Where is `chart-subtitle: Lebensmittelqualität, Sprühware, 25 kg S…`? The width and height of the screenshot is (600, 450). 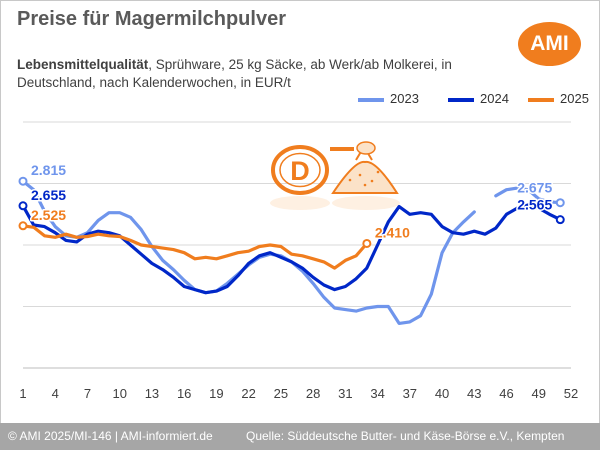
chart-subtitle: Lebensmittelqualität, Sprühware, 25 kg S… is located at coordinates (252, 74).